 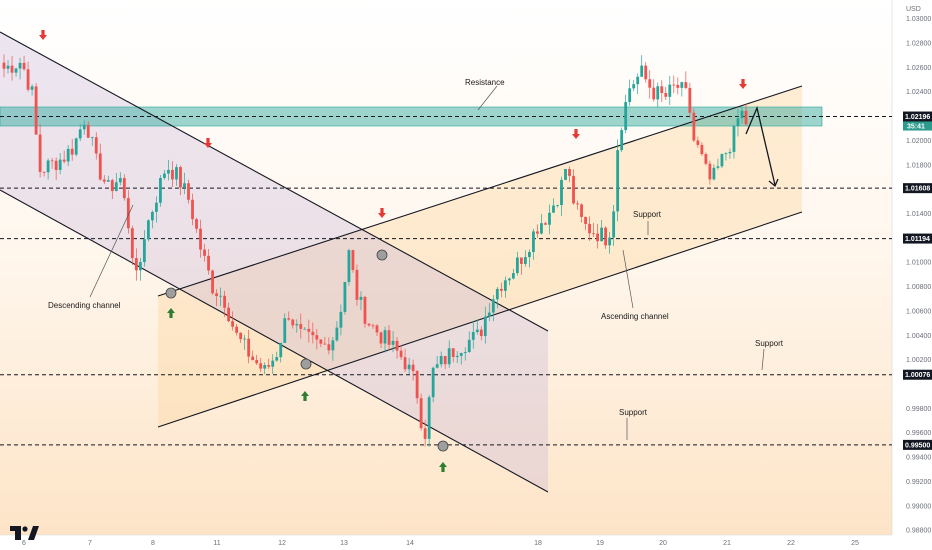 What do you see at coordinates (918, 68) in the screenshot?
I see `y-tick-label: 1.02600` at bounding box center [918, 68].